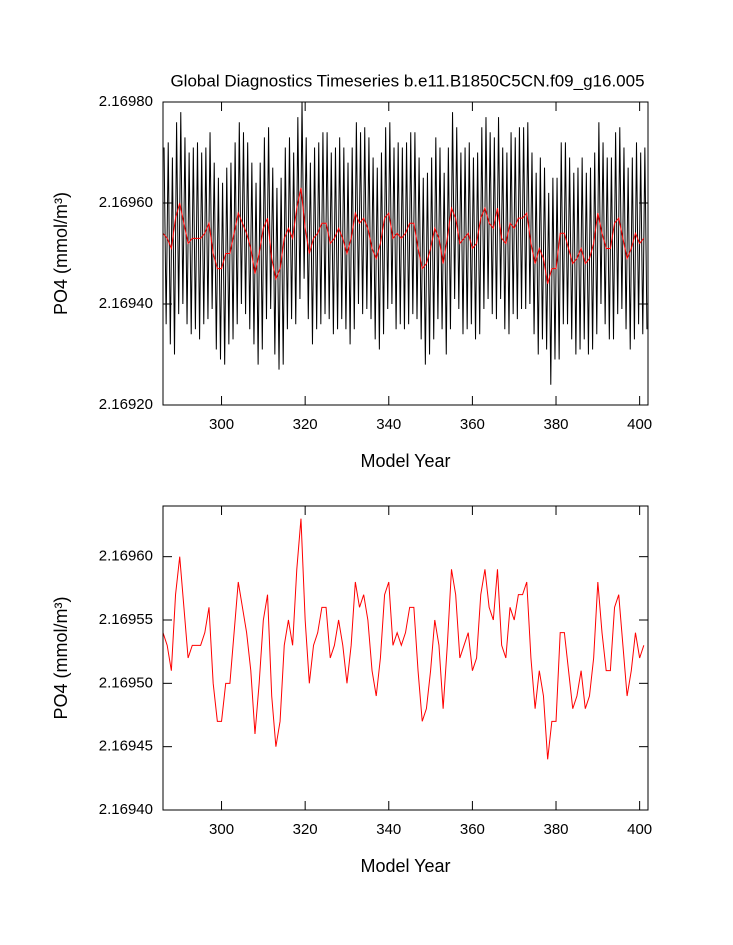 Image resolution: width=733 pixels, height=945 pixels. What do you see at coordinates (404, 235) in the screenshot?
I see `data-line` at bounding box center [404, 235].